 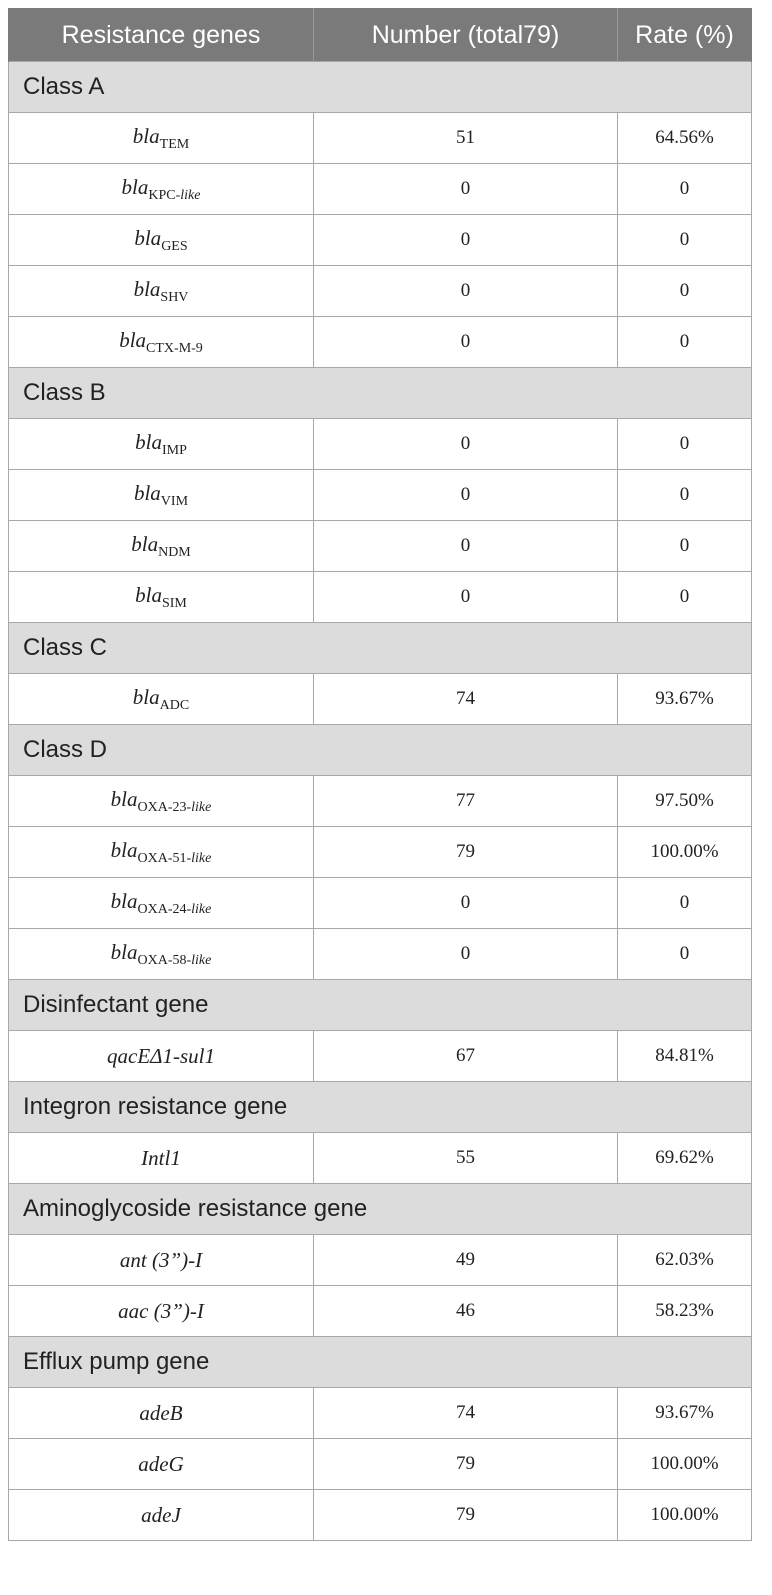 What do you see at coordinates (684, 801) in the screenshot?
I see `rate-cell: 97.50%` at bounding box center [684, 801].